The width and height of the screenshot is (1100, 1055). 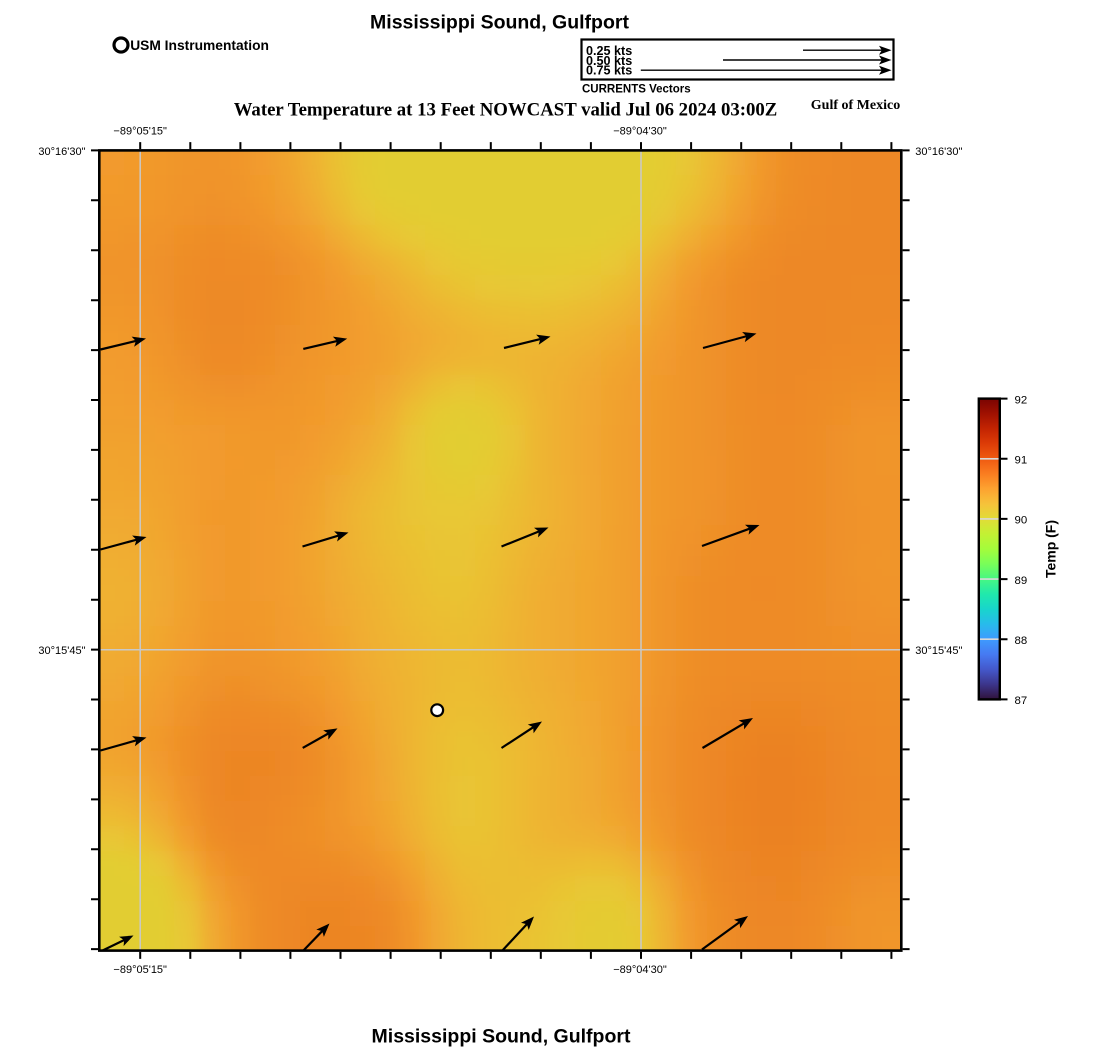 What do you see at coordinates (1050, 549) in the screenshot?
I see `svg-text: Temp (F)` at bounding box center [1050, 549].